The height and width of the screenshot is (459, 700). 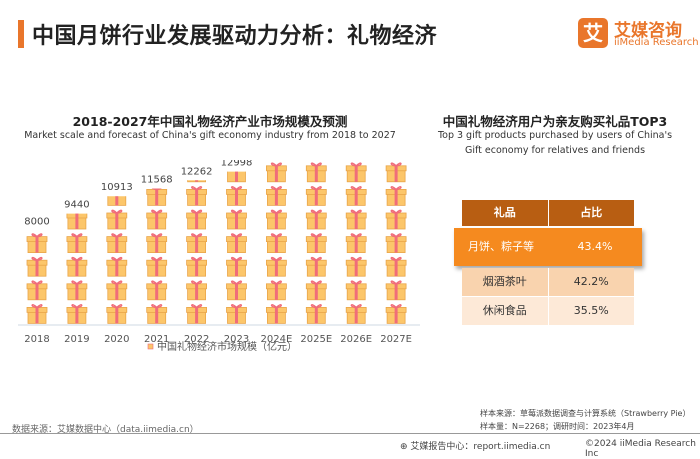 I want to click on table-row: 烟酒茶叶 42.2%, so click(x=548, y=282).